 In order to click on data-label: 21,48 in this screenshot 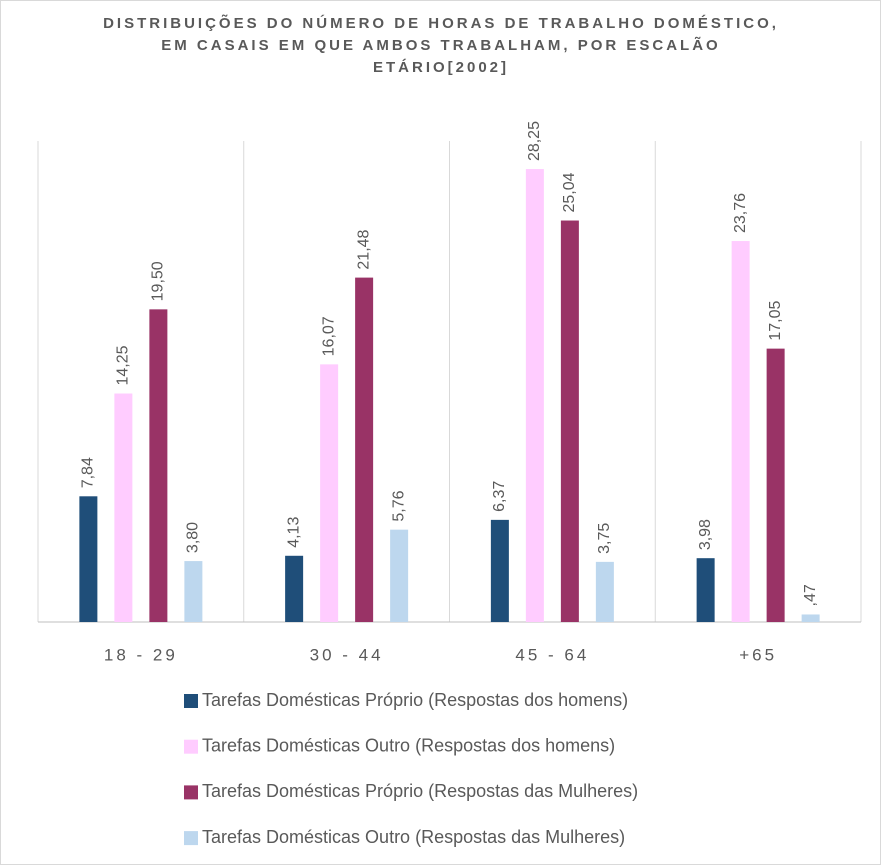, I will do `click(363, 249)`.